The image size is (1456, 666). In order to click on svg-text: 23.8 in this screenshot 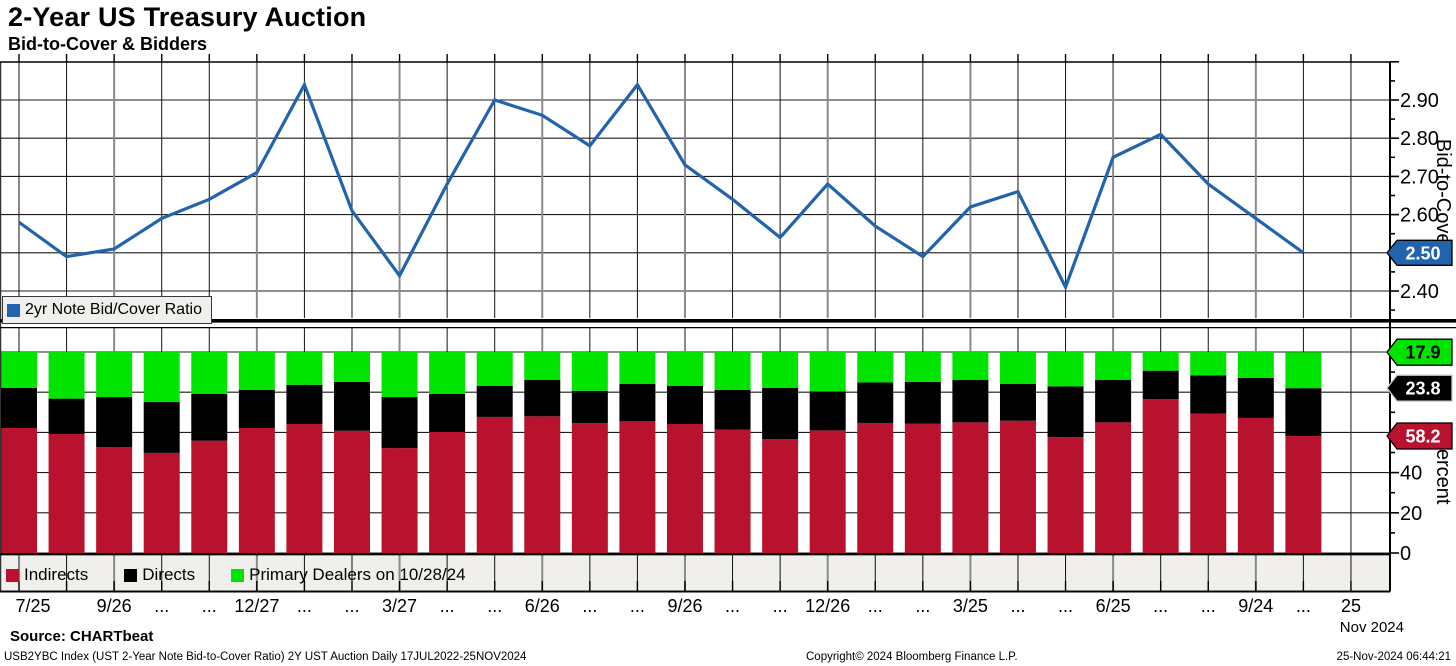, I will do `click(1422, 389)`.